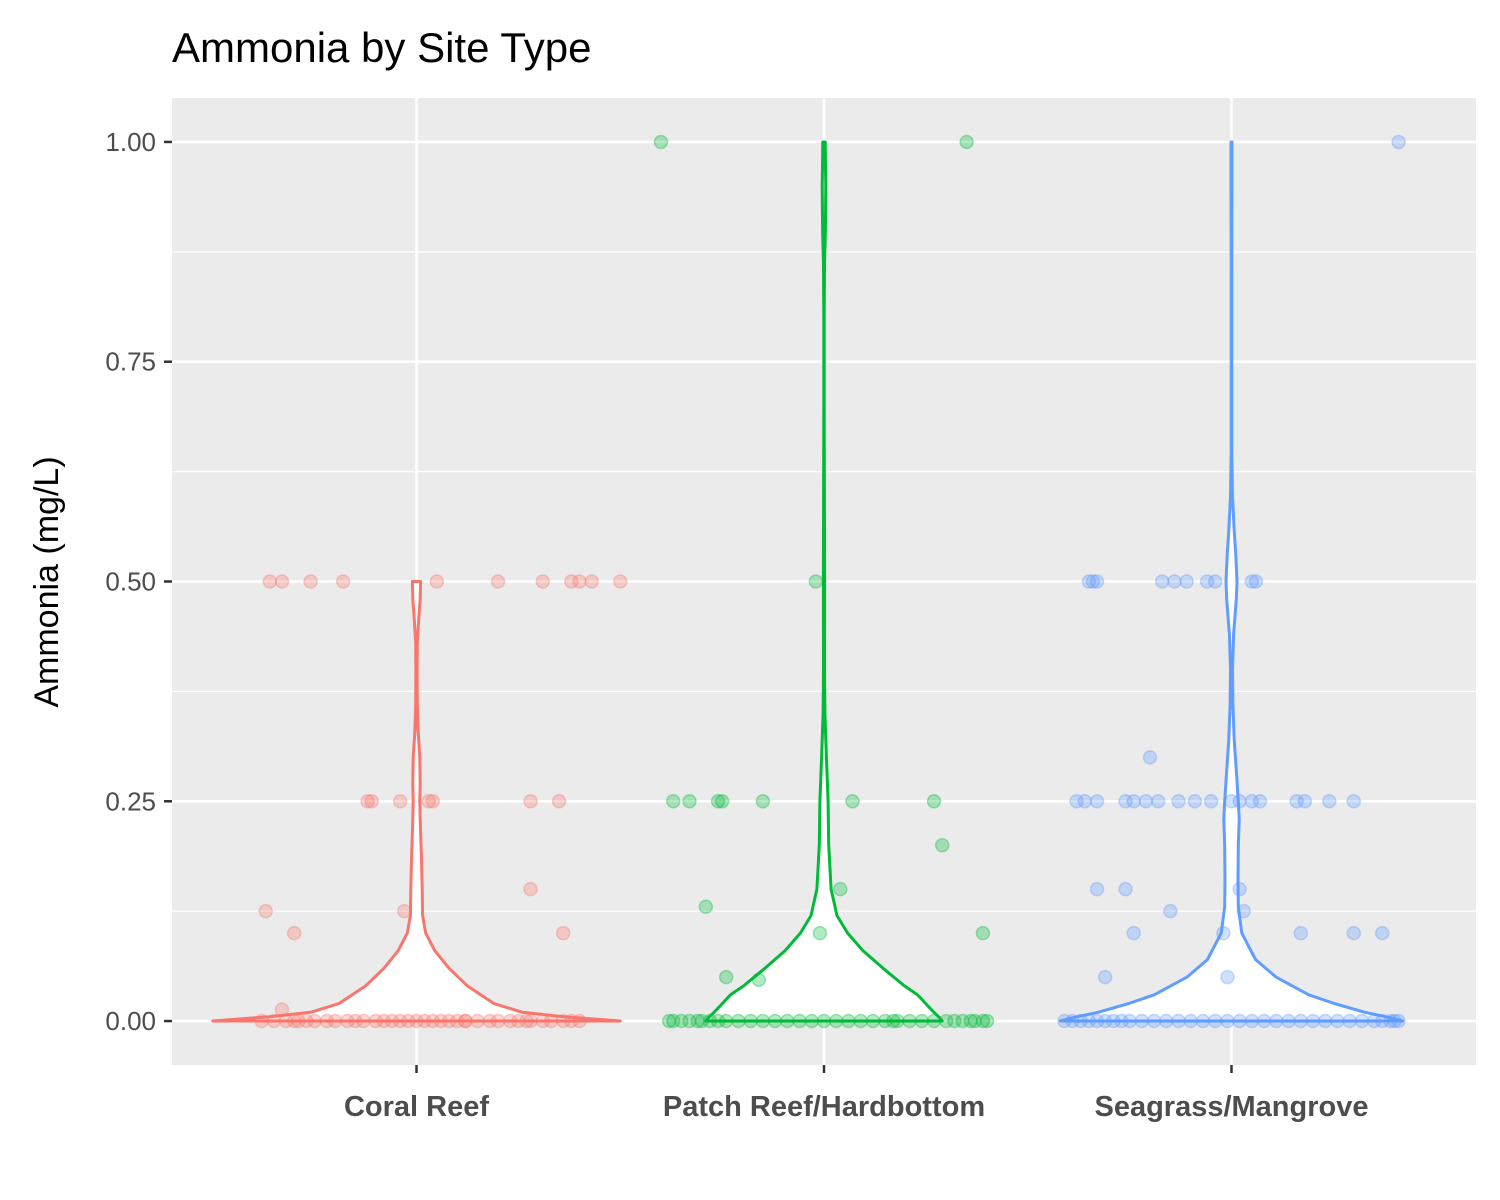 Image resolution: width=1500 pixels, height=1200 pixels. What do you see at coordinates (130, 801) in the screenshot?
I see `y-tick-label: 0.25` at bounding box center [130, 801].